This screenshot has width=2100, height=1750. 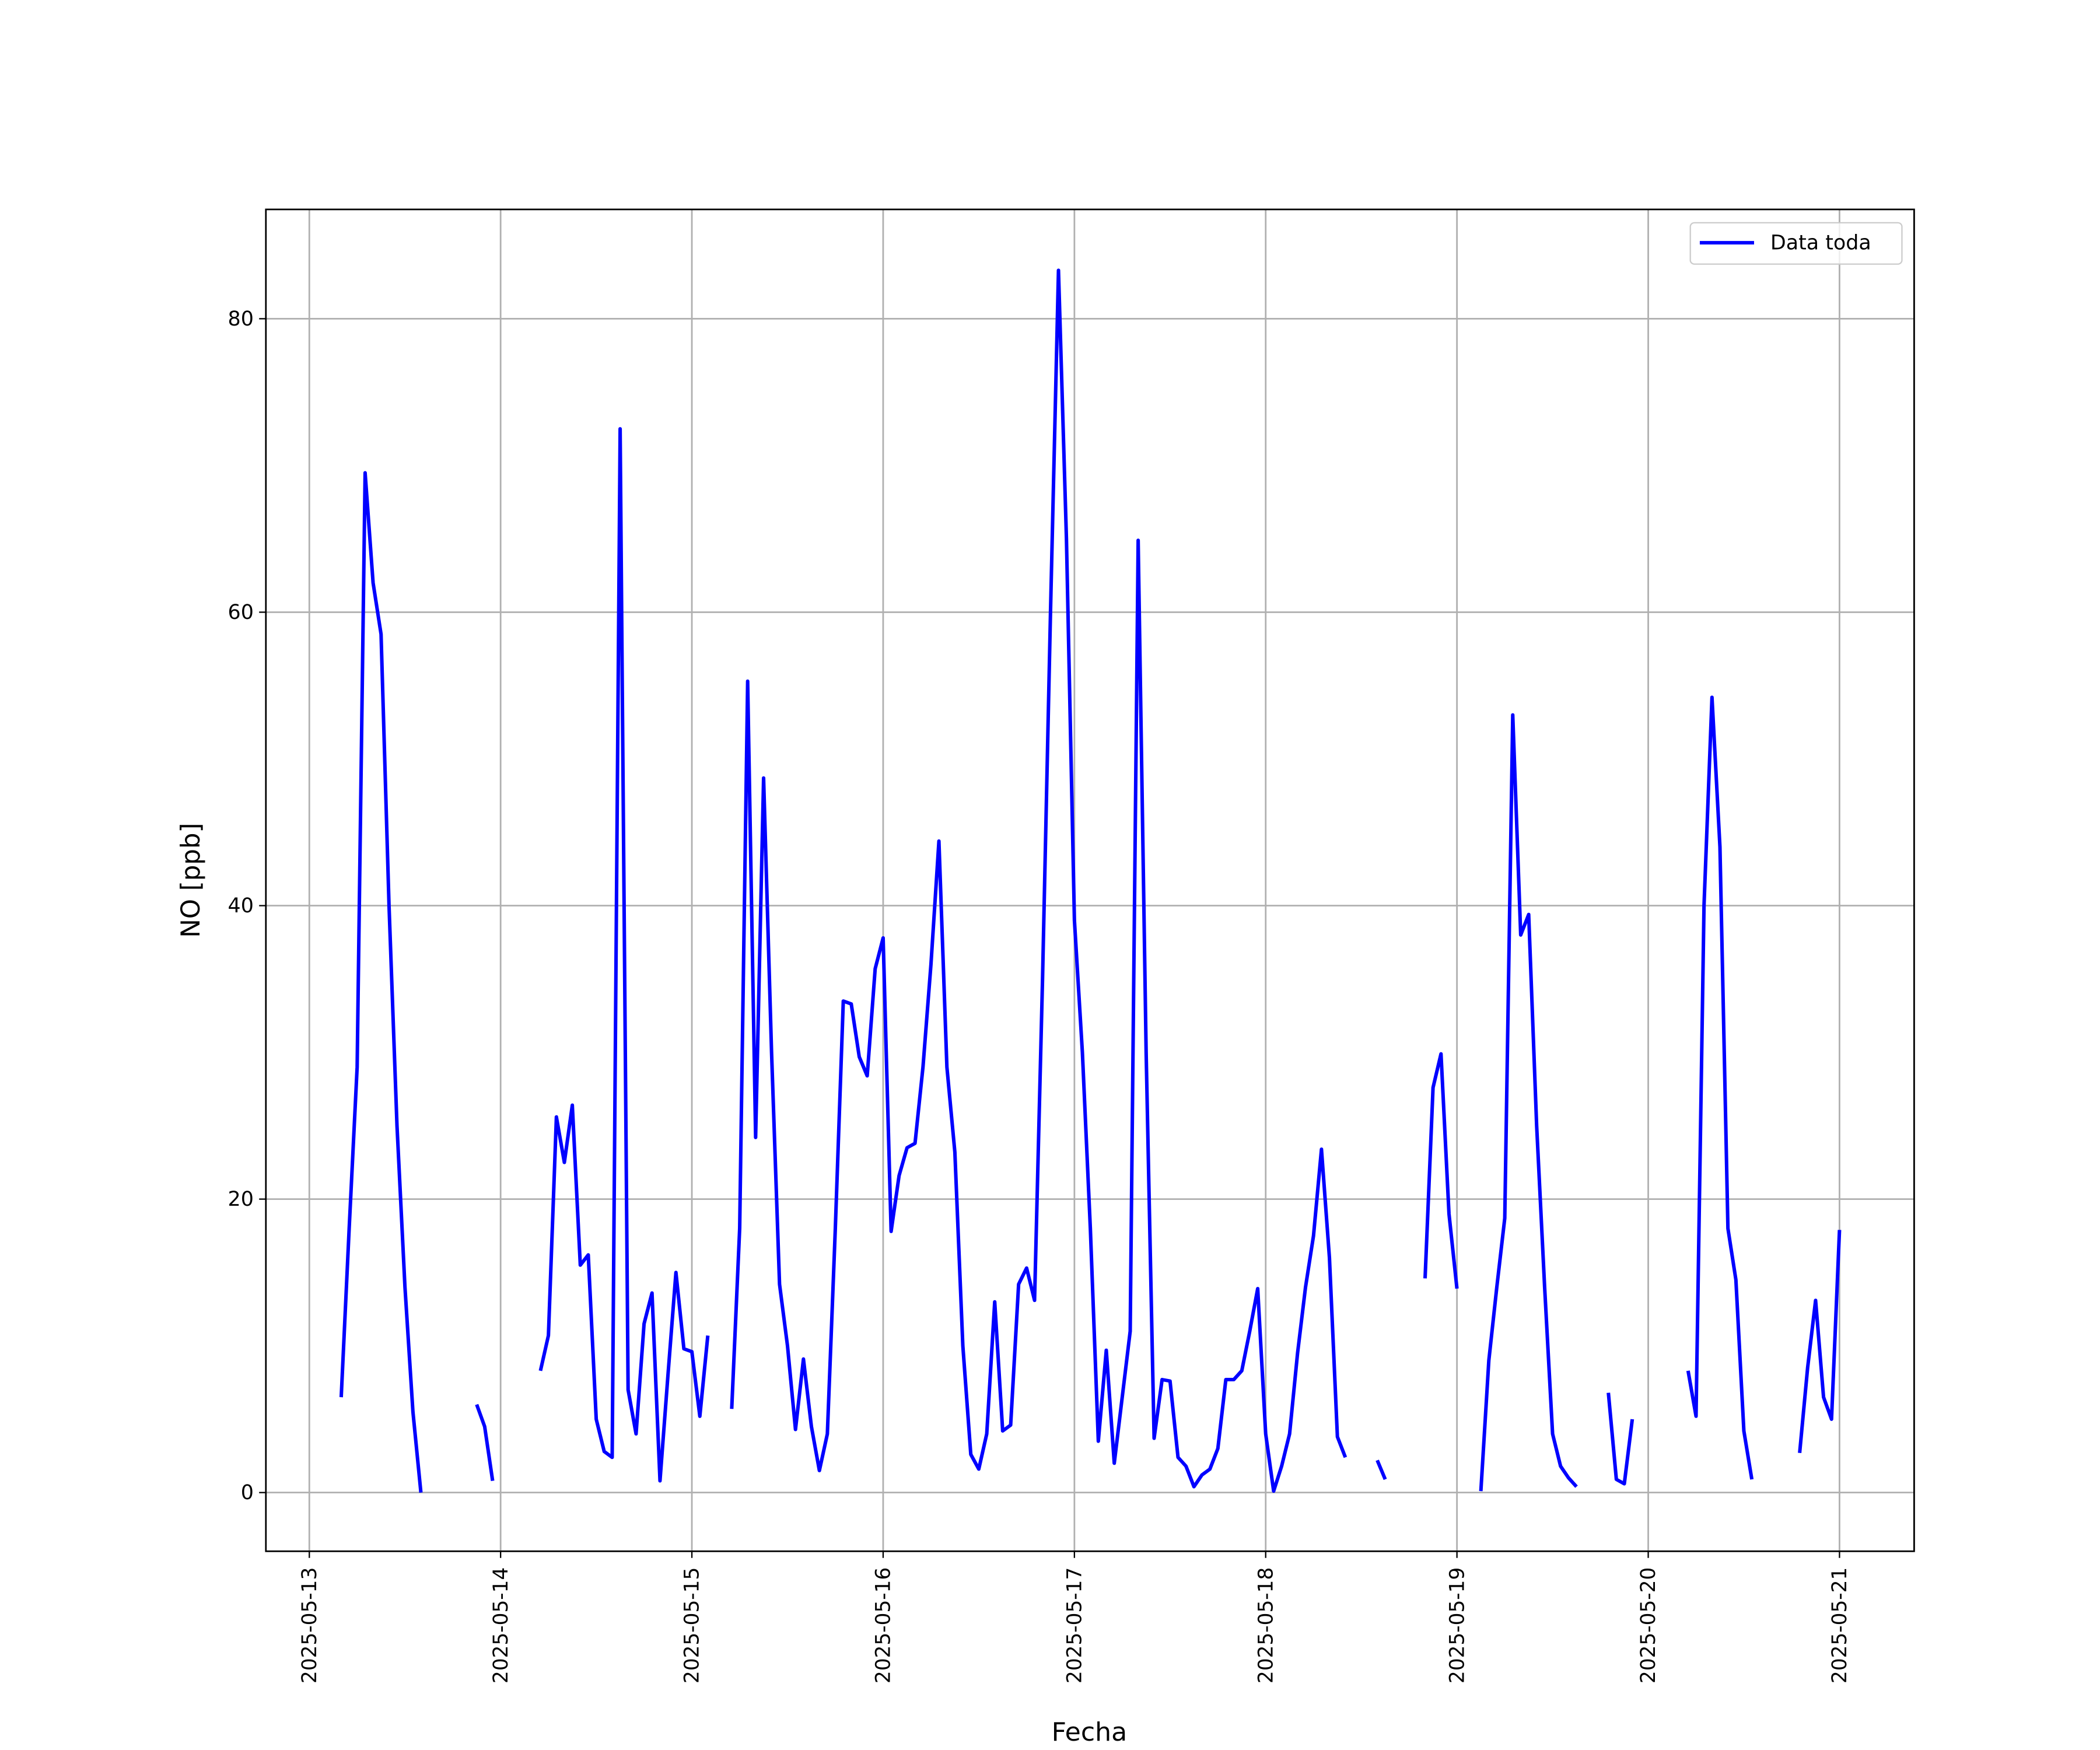 I want to click on y-axis-label: NO [ppb], so click(x=191, y=880).